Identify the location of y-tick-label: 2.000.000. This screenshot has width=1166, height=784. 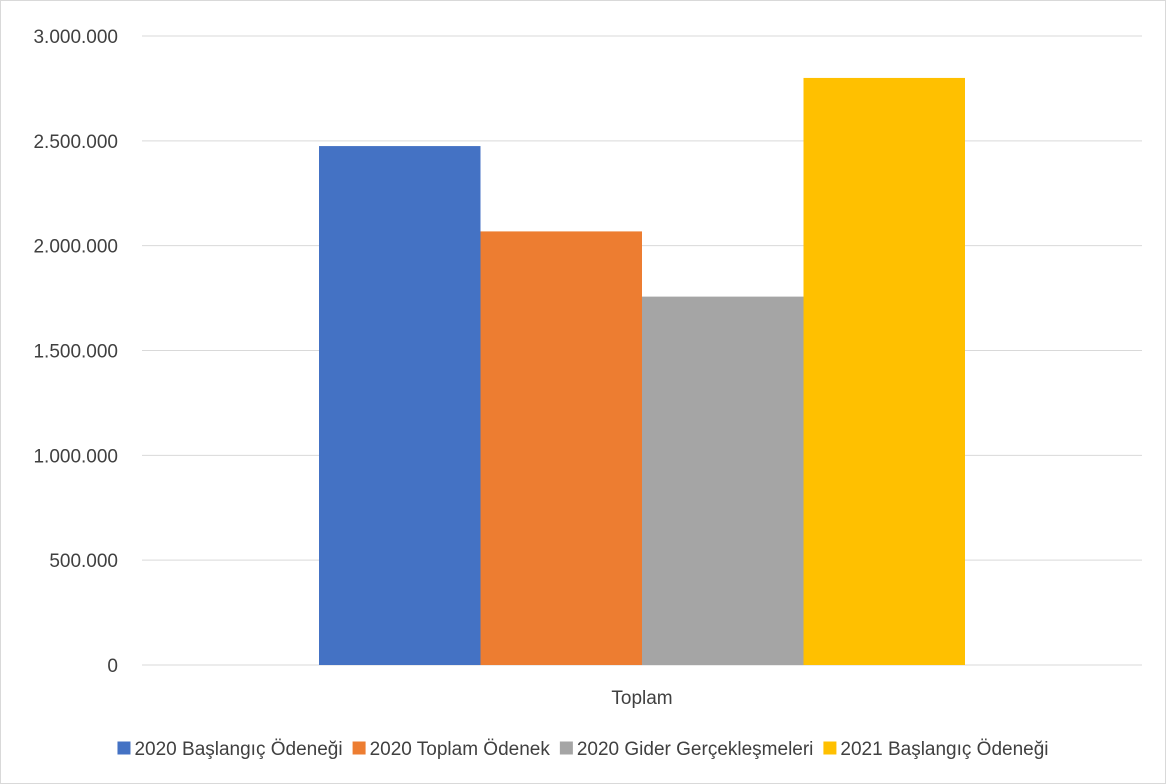
(75, 247).